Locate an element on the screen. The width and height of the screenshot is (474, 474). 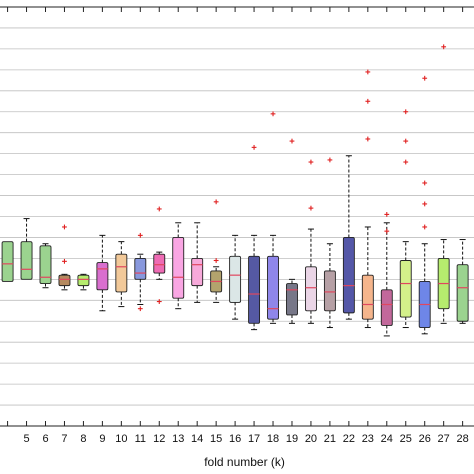
x-tick-label: 26 is located at coordinates (425, 439).